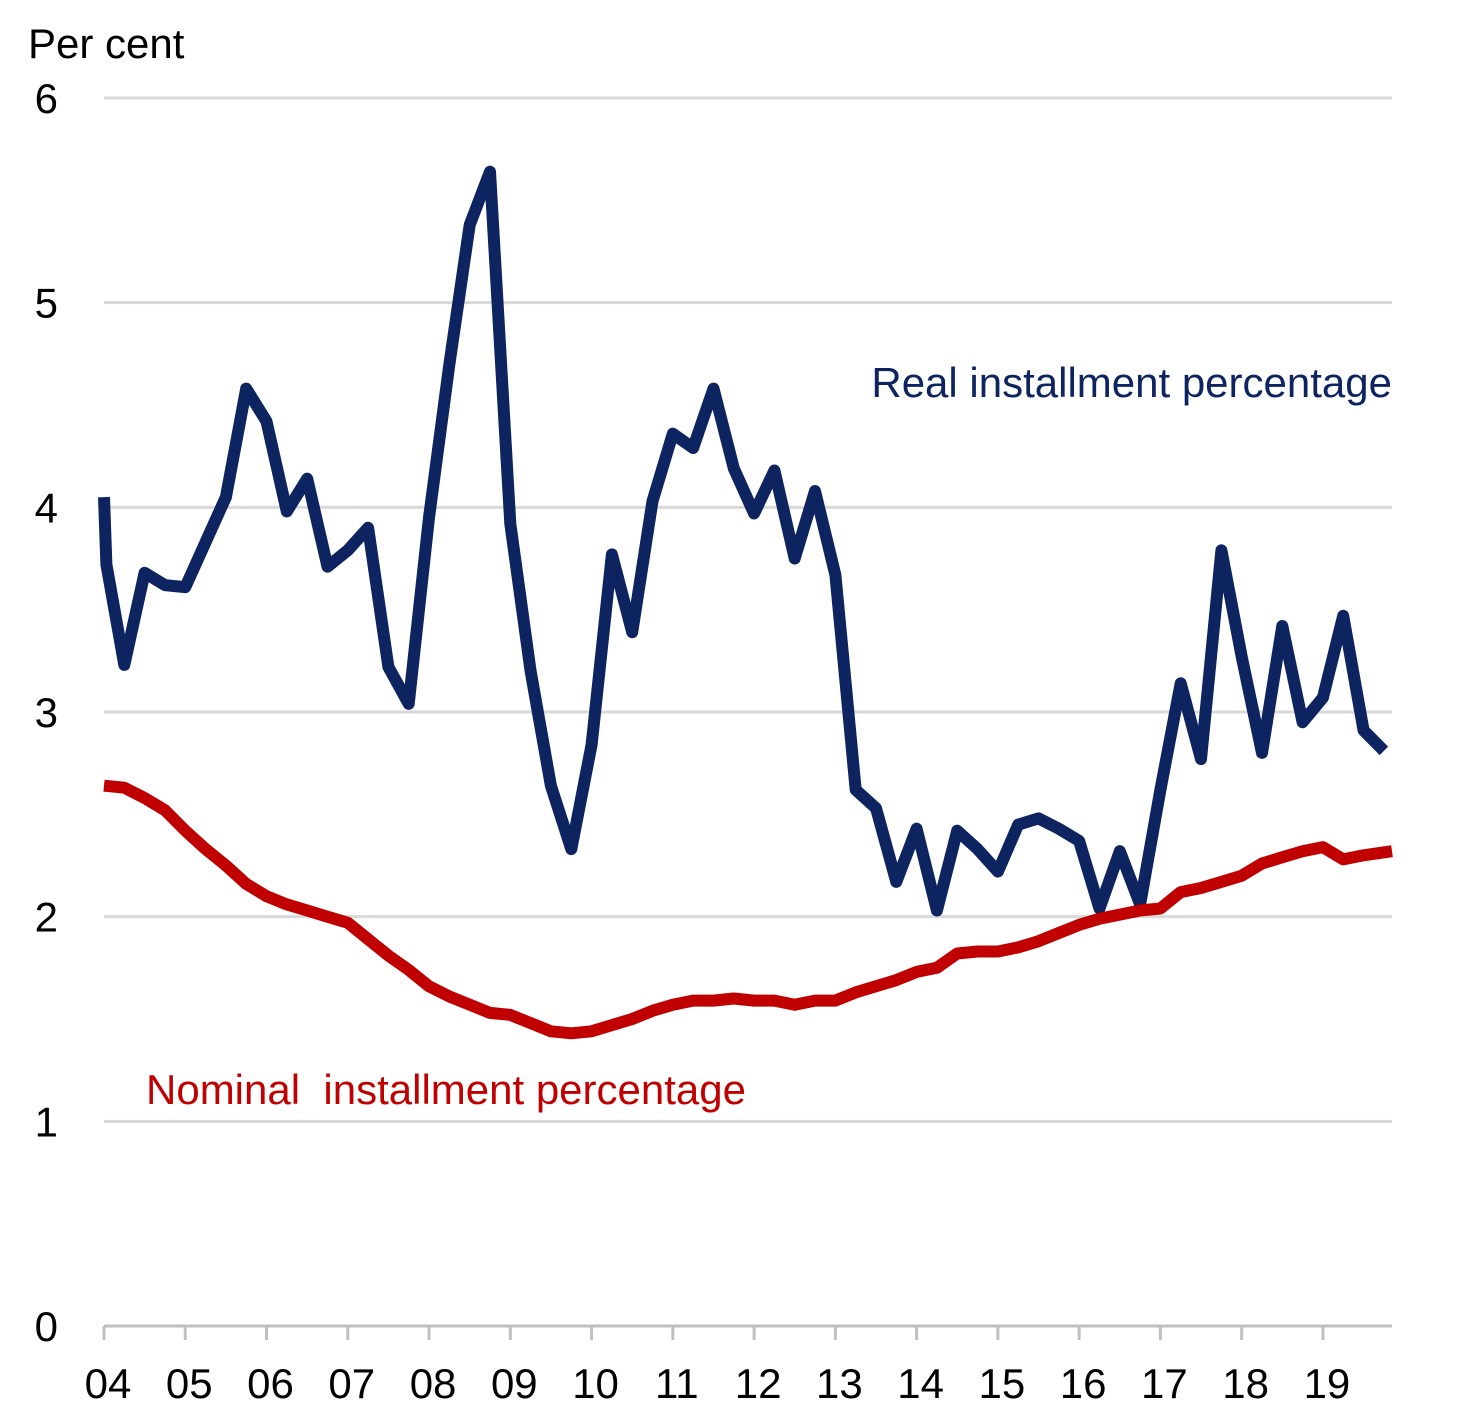 The image size is (1472, 1428). I want to click on x-tick-label: 18, so click(1245, 1383).